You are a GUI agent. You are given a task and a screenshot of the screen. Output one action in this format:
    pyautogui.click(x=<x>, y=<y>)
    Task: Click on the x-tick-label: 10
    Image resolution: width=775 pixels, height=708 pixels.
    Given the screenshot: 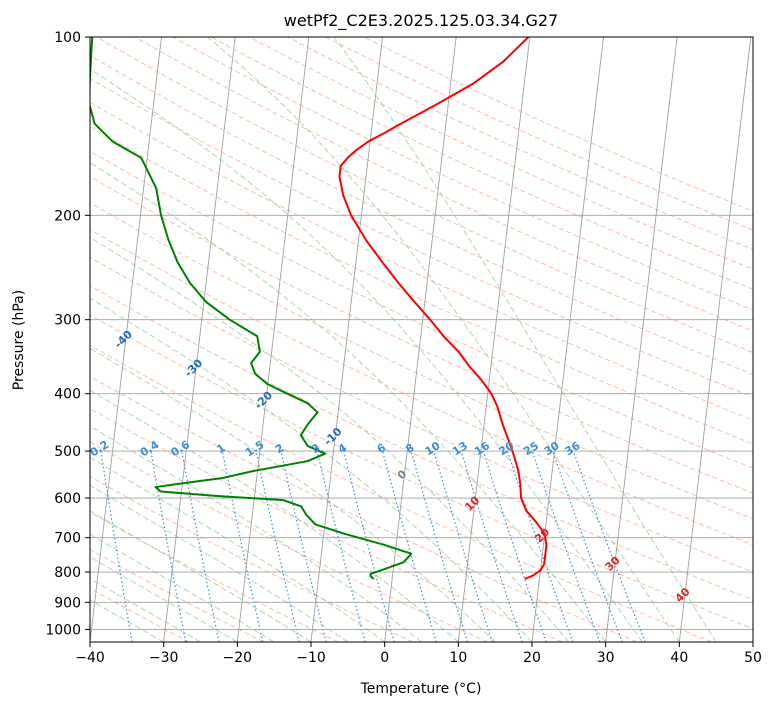 What is the action you would take?
    pyautogui.click(x=458, y=658)
    